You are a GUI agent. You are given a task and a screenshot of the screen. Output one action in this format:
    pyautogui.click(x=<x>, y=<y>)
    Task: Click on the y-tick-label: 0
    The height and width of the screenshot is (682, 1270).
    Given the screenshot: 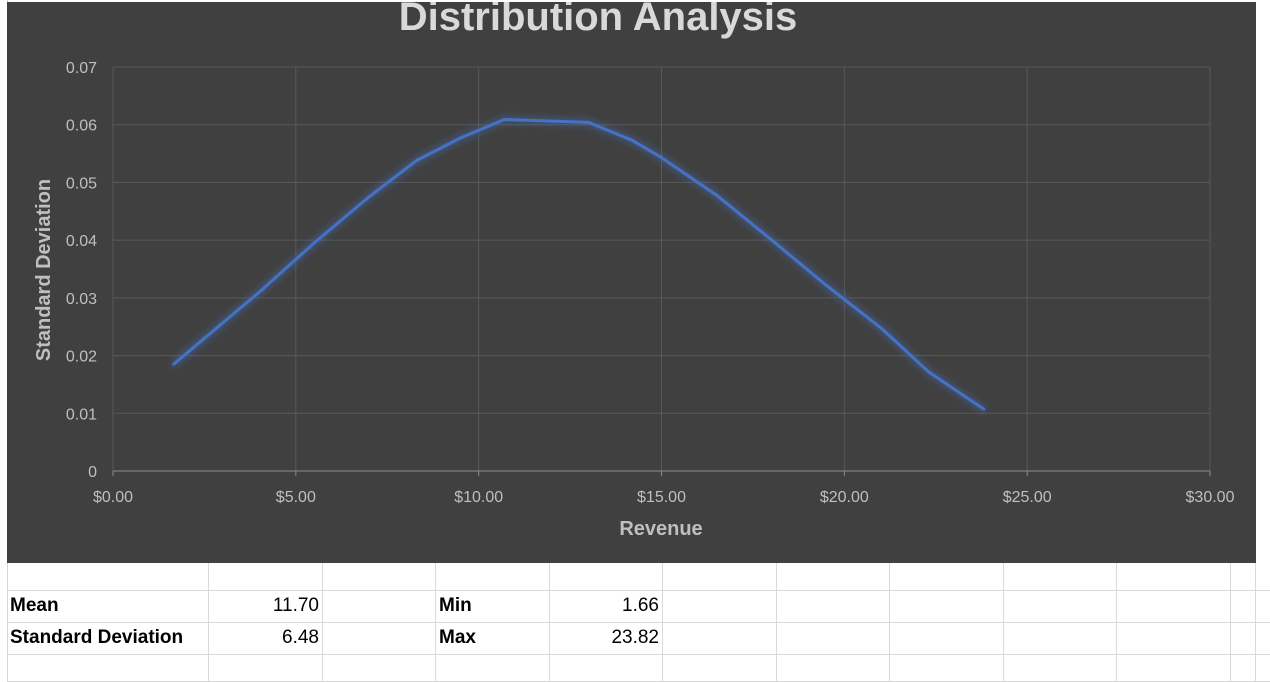 What is the action you would take?
    pyautogui.click(x=92, y=472)
    